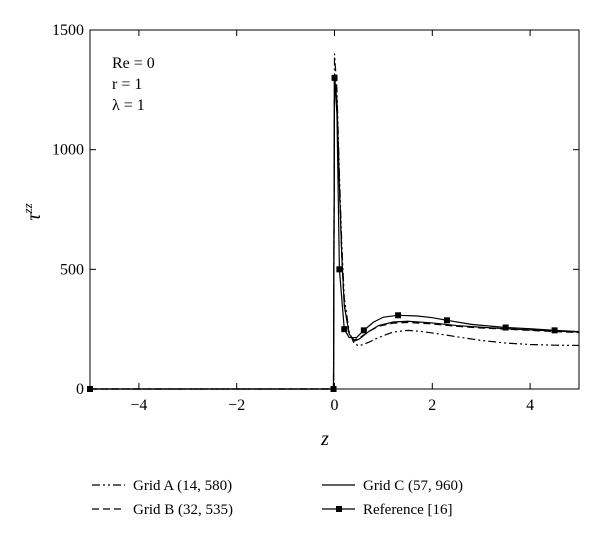  I want to click on x-tick-label: −4, so click(138, 405).